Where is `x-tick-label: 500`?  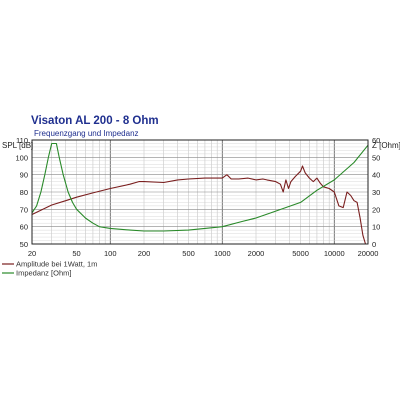
x-tick-label: 500 is located at coordinates (188, 253).